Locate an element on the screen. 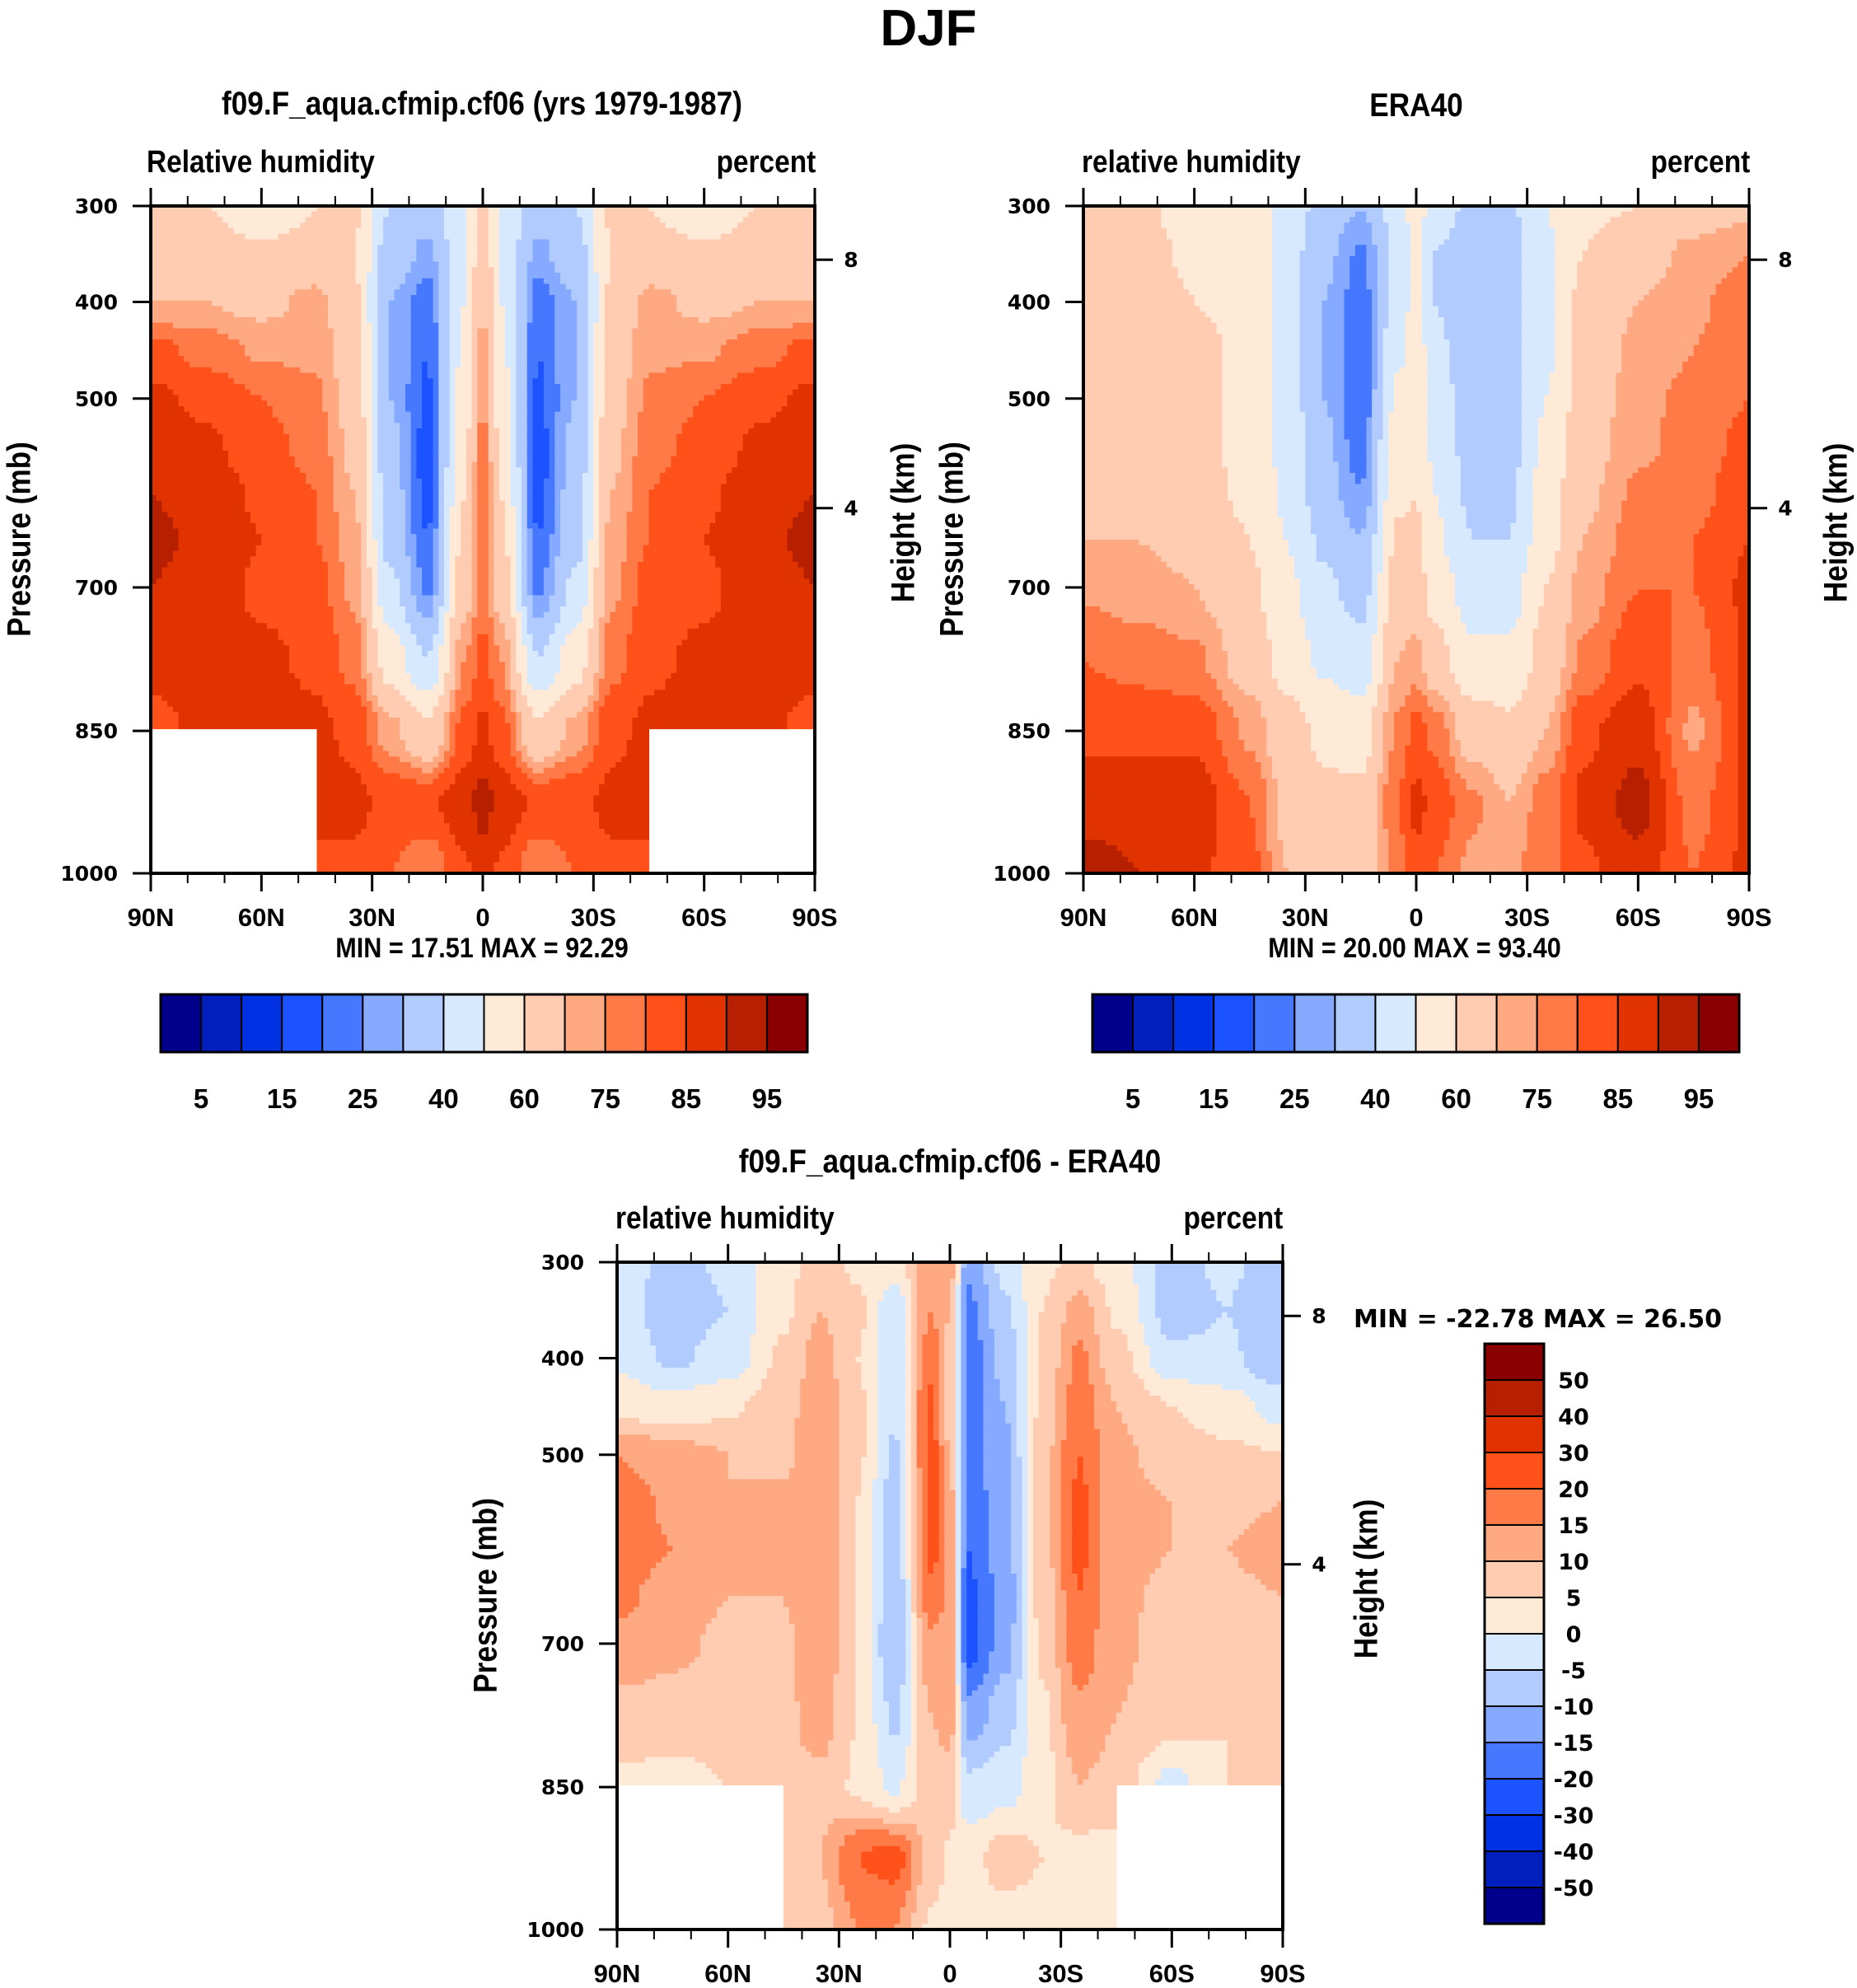 This screenshot has height=1988, width=1857. colorbar-label: 85 is located at coordinates (686, 1098).